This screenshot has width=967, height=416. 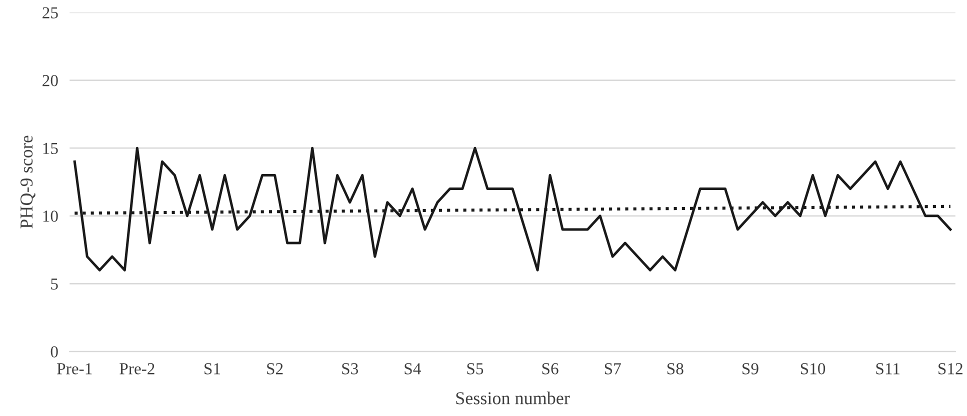 I want to click on x-tick-label: S6, so click(x=550, y=368).